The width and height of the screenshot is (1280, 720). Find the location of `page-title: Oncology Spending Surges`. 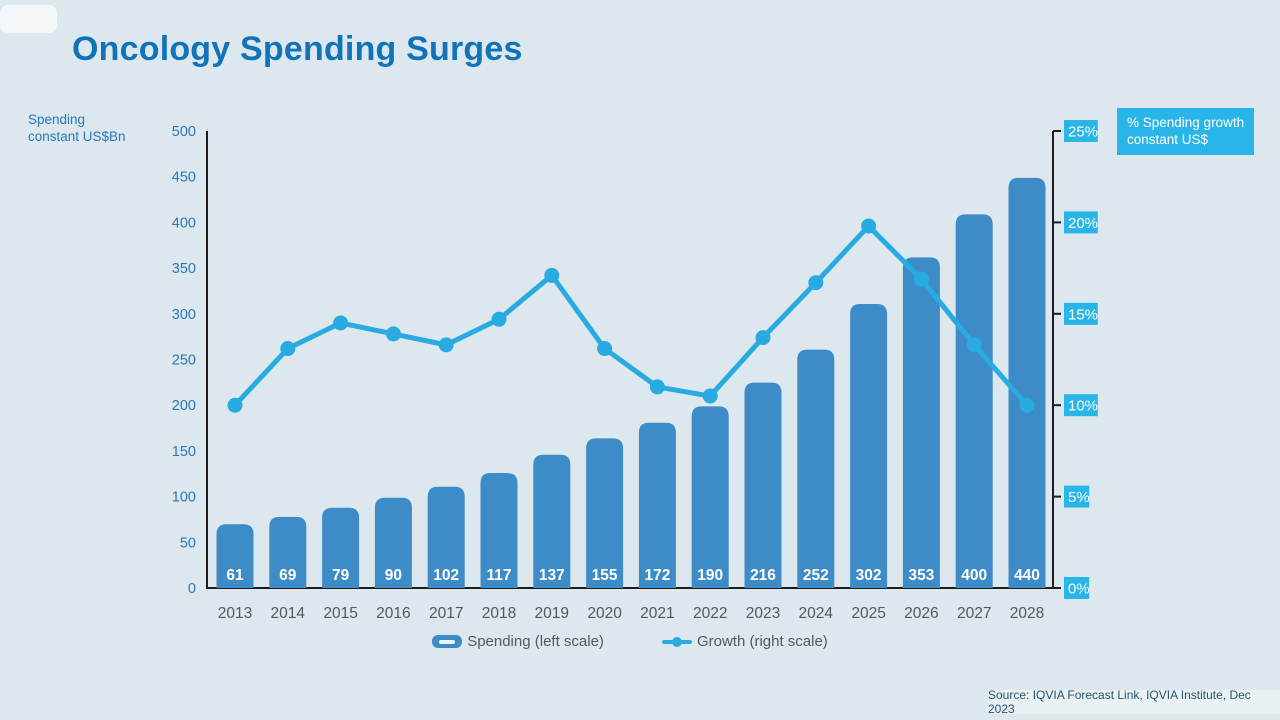

page-title: Oncology Spending Surges is located at coordinates (297, 49).